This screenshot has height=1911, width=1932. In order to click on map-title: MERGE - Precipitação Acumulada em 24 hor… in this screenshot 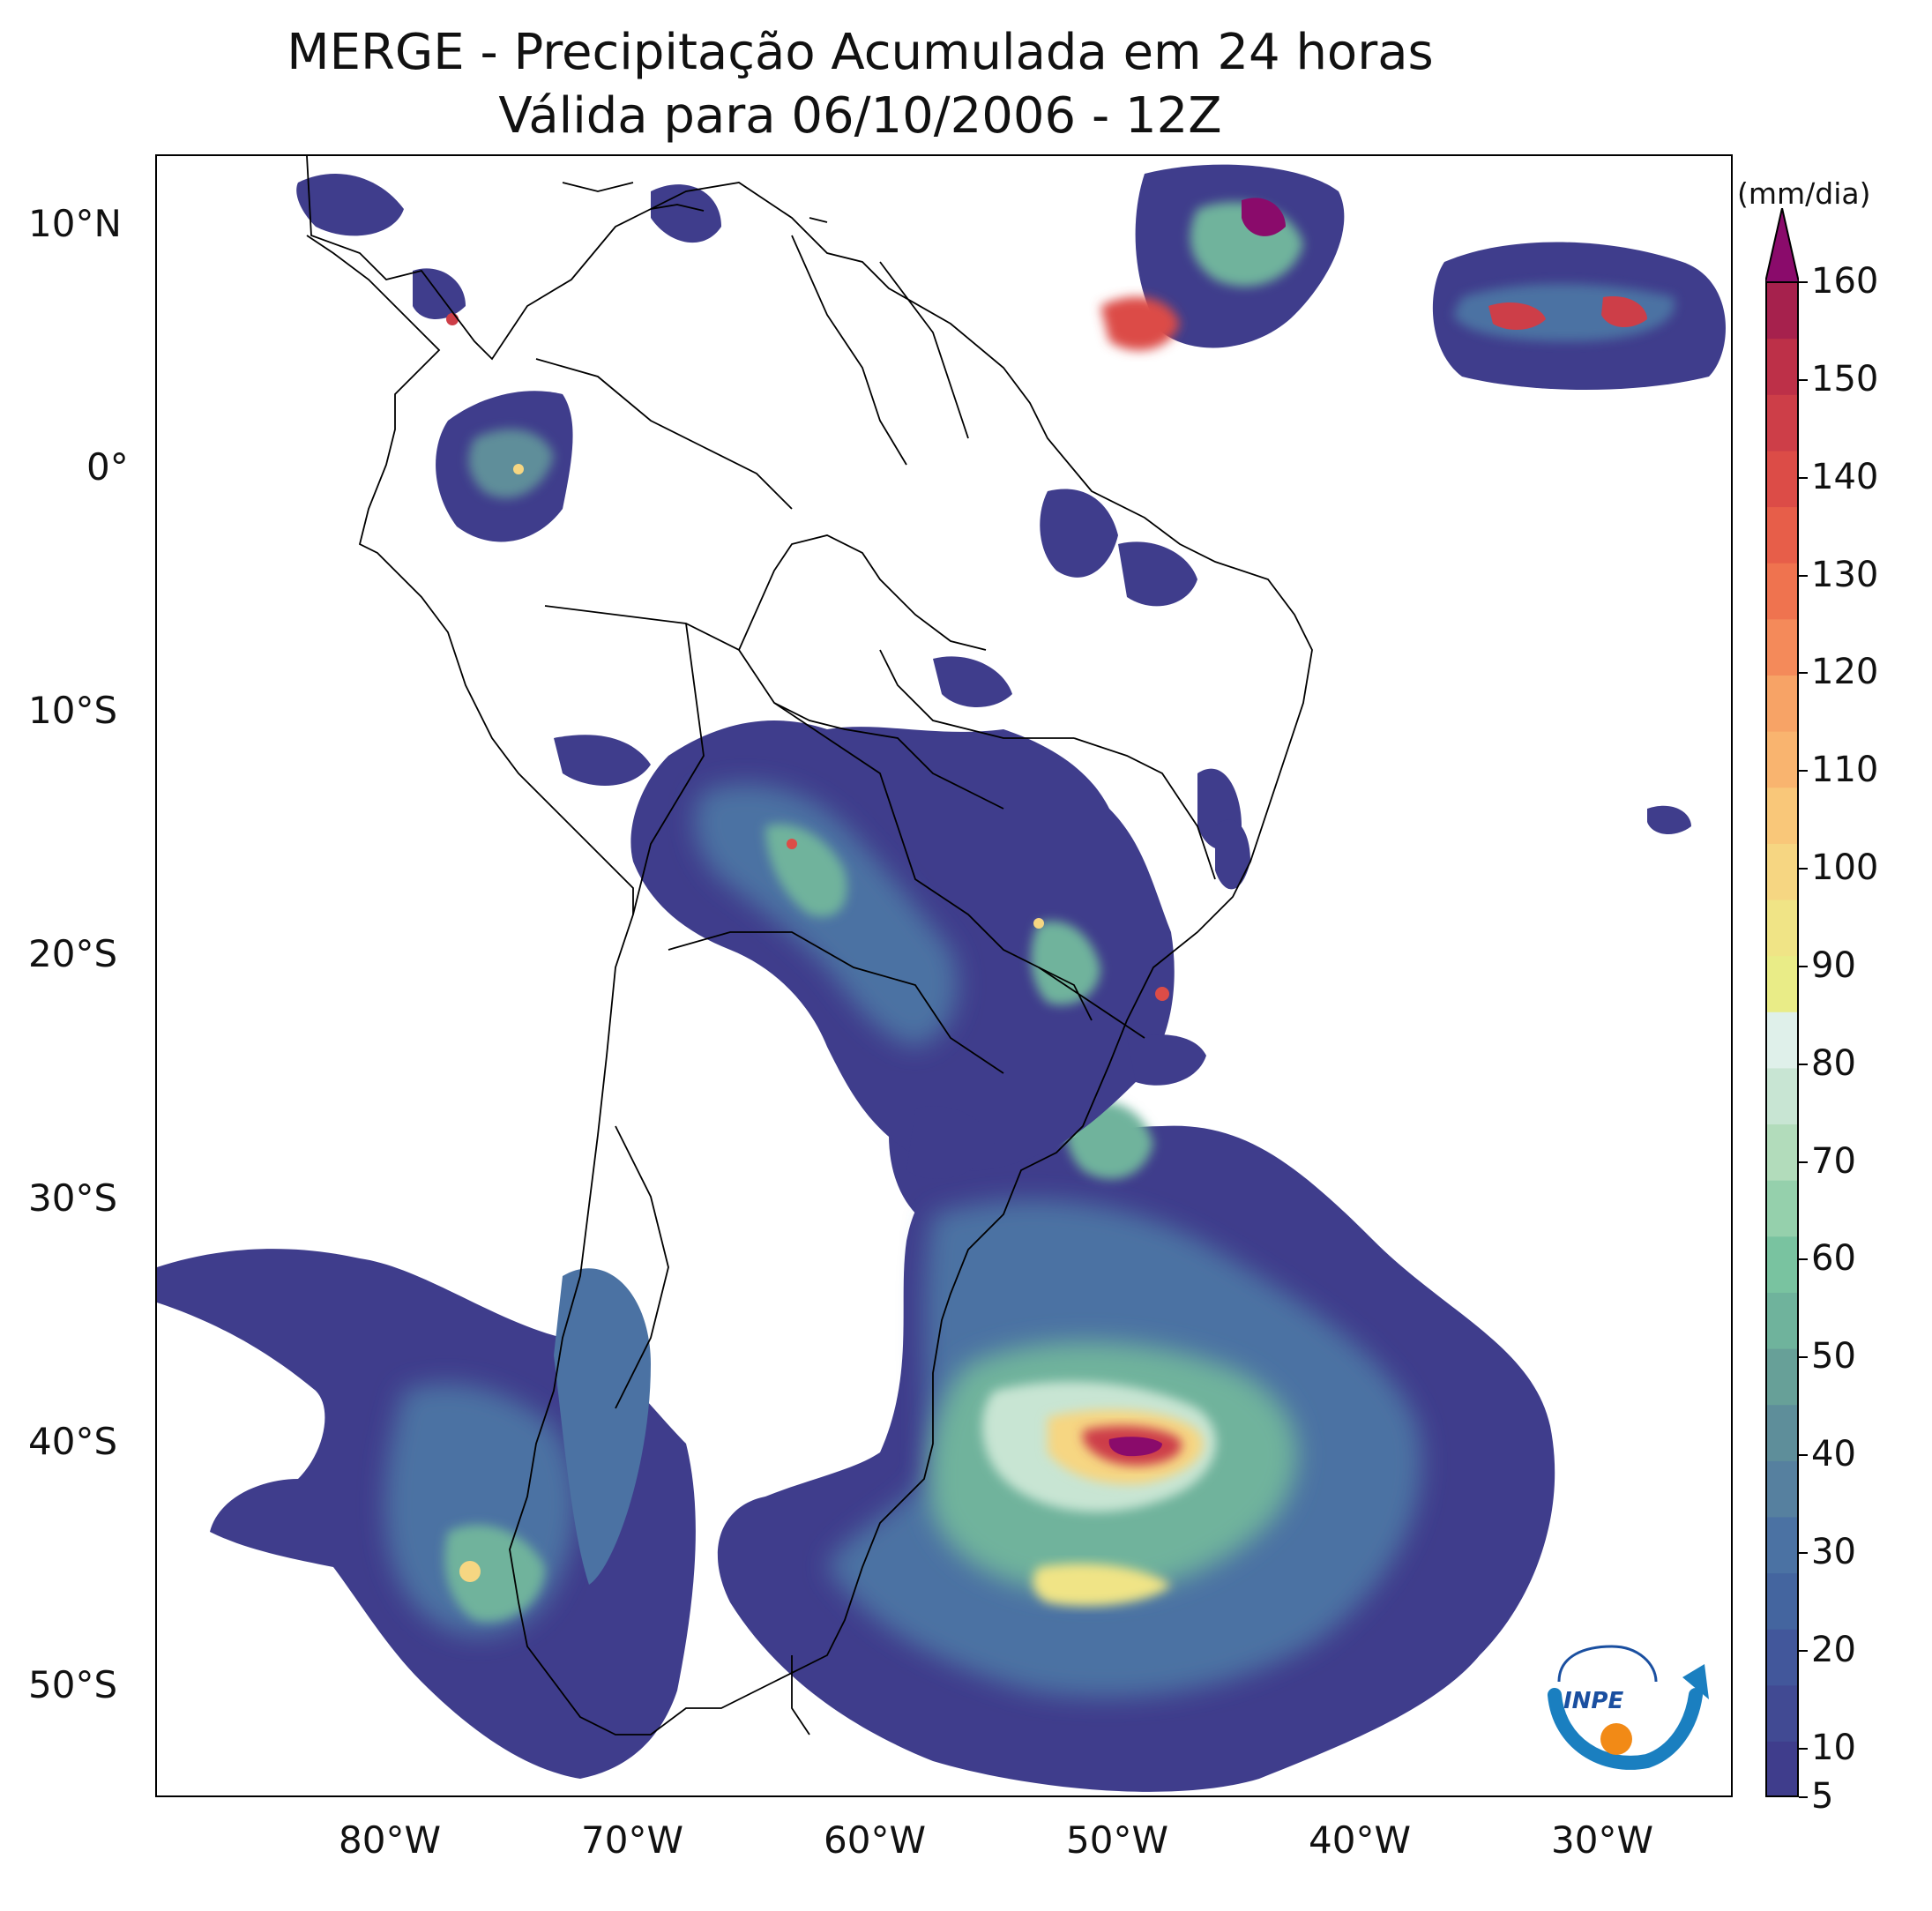, I will do `click(860, 53)`.